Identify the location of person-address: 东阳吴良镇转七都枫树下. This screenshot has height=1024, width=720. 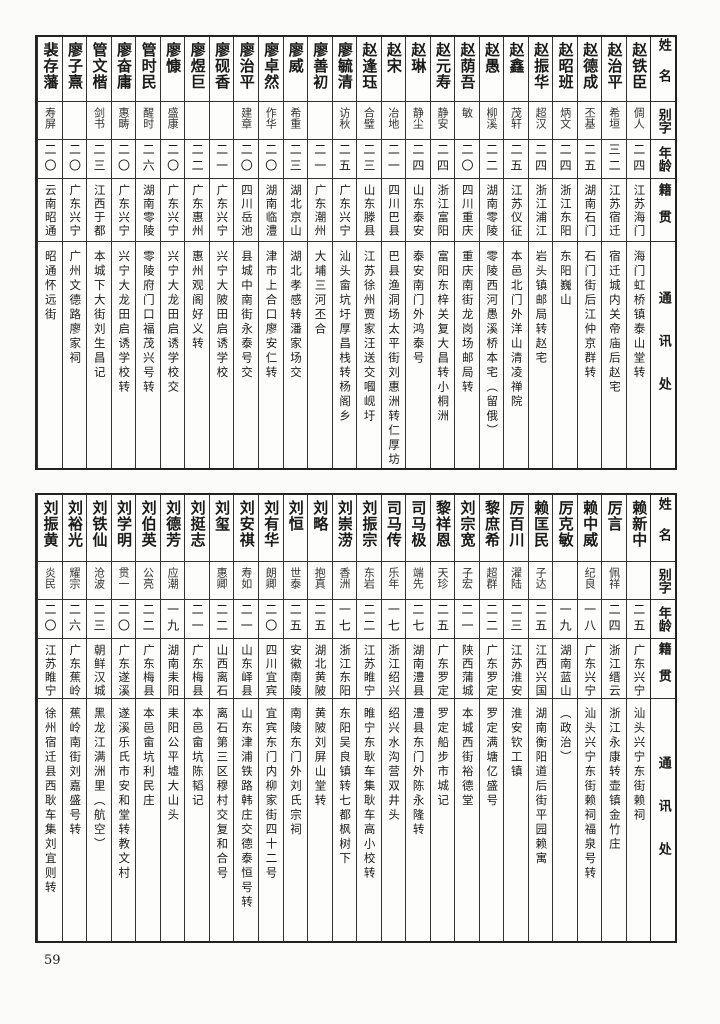
(345, 787).